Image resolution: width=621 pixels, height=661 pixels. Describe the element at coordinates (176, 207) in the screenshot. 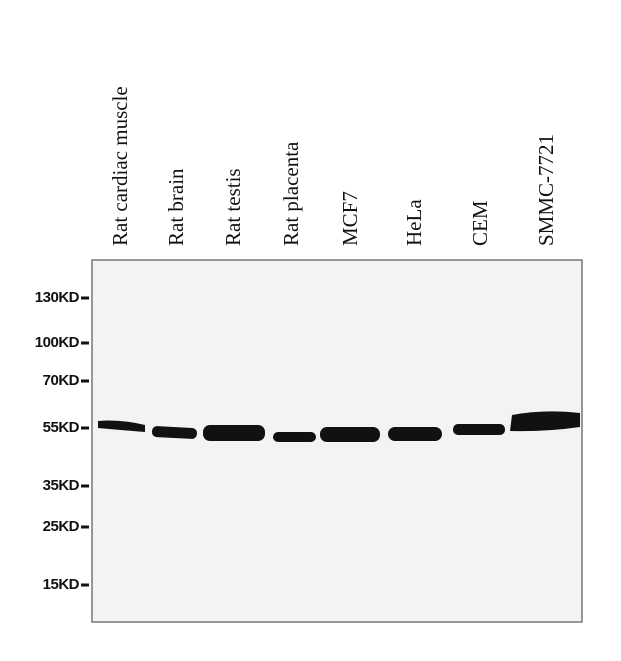

I see `lane-label: Rat brain` at that location.